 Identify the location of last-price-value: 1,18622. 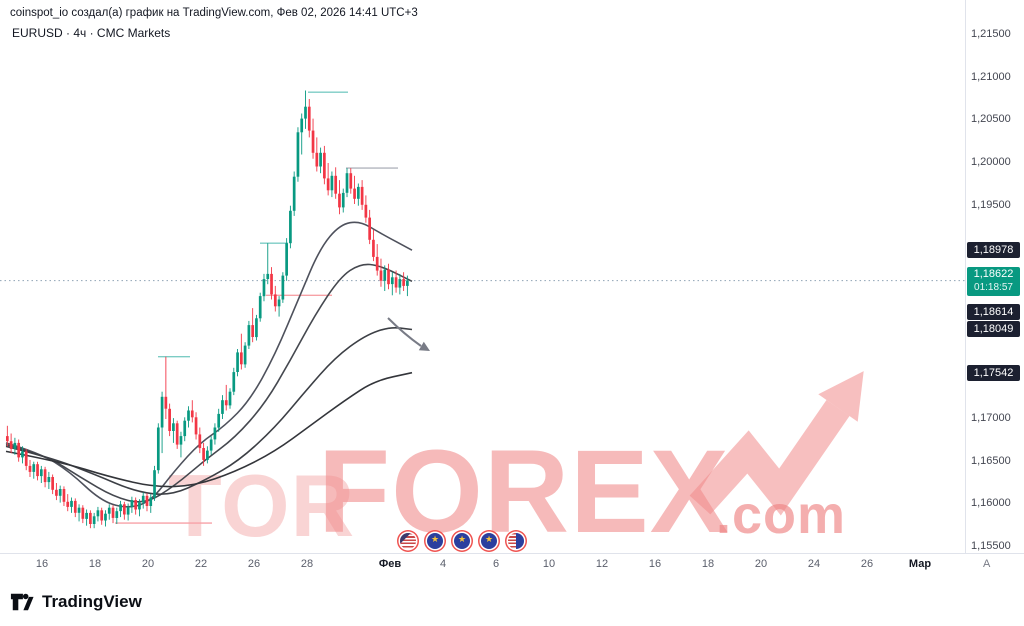
(993, 273).